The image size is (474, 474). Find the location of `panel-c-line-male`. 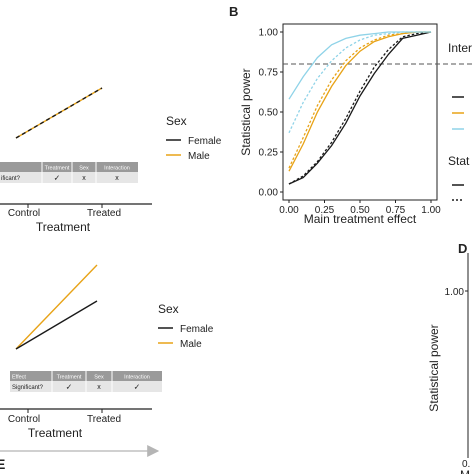

panel-c-line-male is located at coordinates (56, 307).